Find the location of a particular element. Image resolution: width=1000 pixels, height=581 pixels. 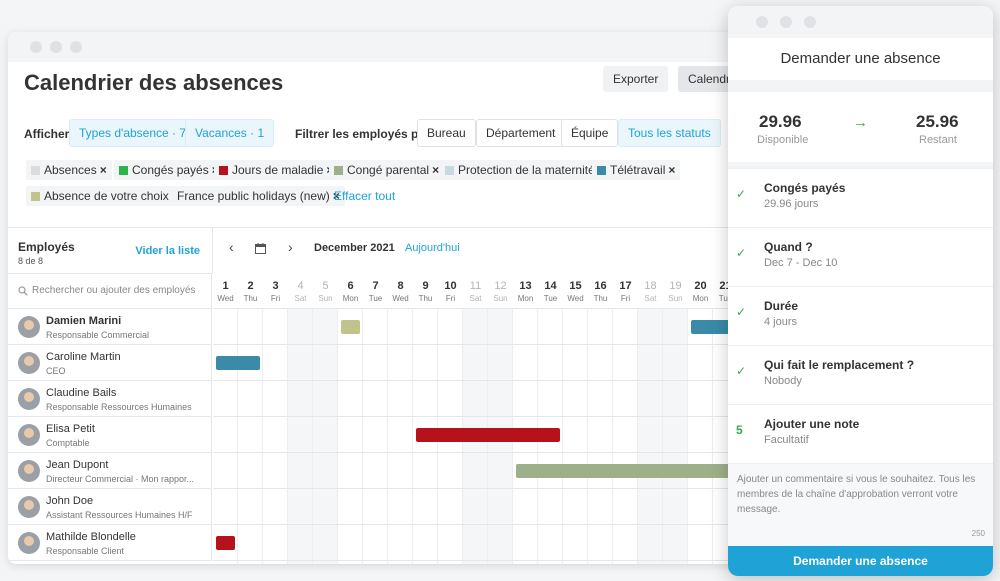

employee-search: Rechercher ou ajouter des employés is located at coordinates (110, 291).